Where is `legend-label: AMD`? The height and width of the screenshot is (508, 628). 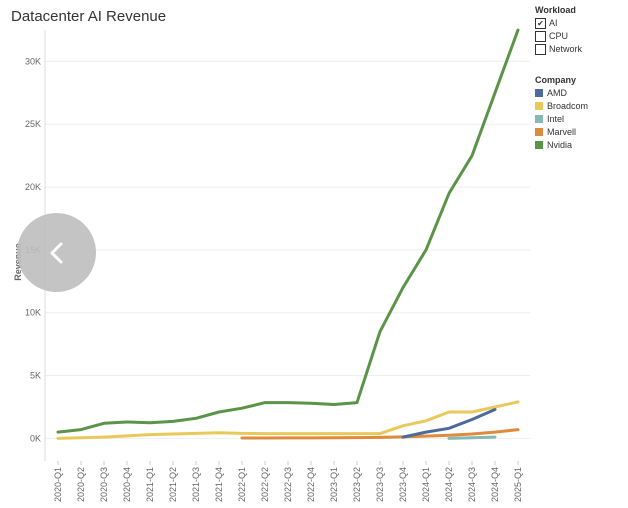
legend-label: AMD is located at coordinates (557, 93).